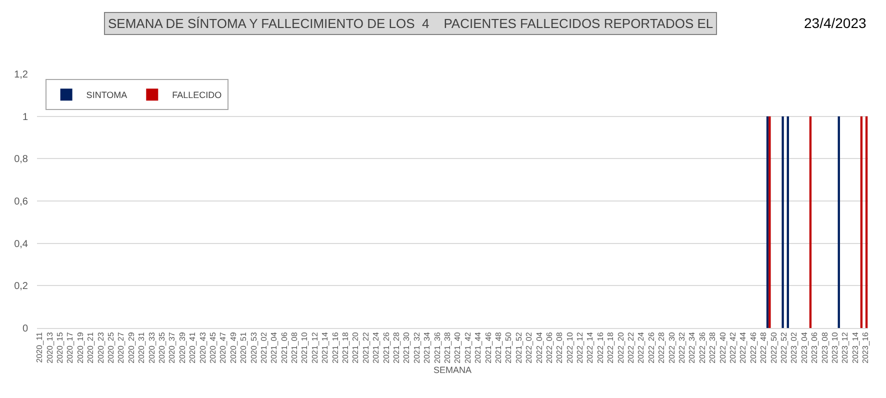 The image size is (886, 398). What do you see at coordinates (223, 348) in the screenshot?
I see `x-tick-label: 2020_47` at bounding box center [223, 348].